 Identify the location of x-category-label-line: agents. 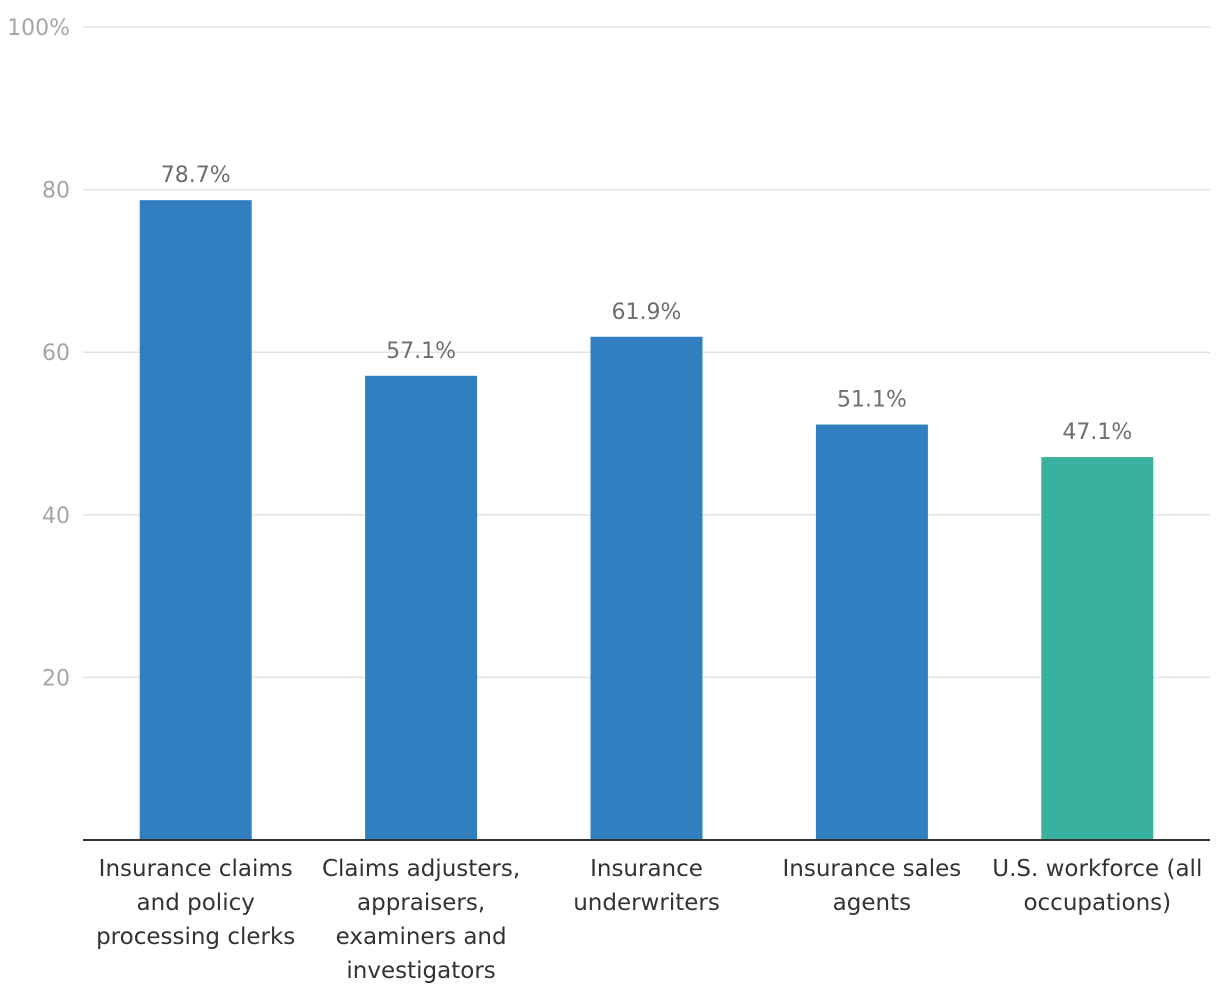
(872, 903).